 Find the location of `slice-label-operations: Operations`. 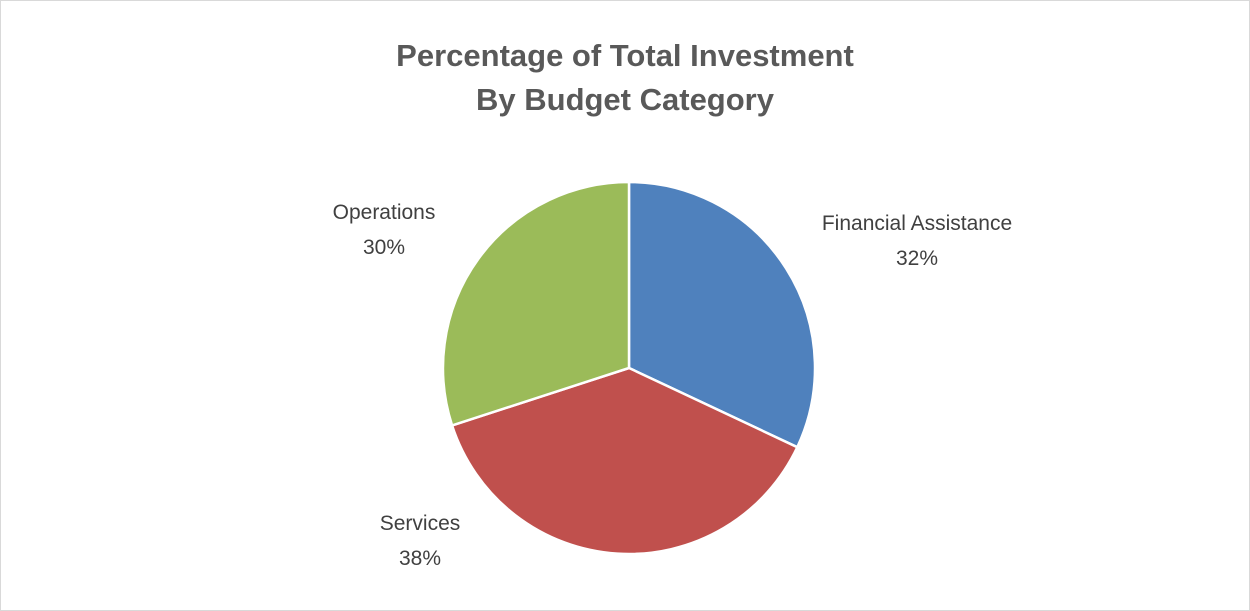

slice-label-operations: Operations is located at coordinates (384, 212).